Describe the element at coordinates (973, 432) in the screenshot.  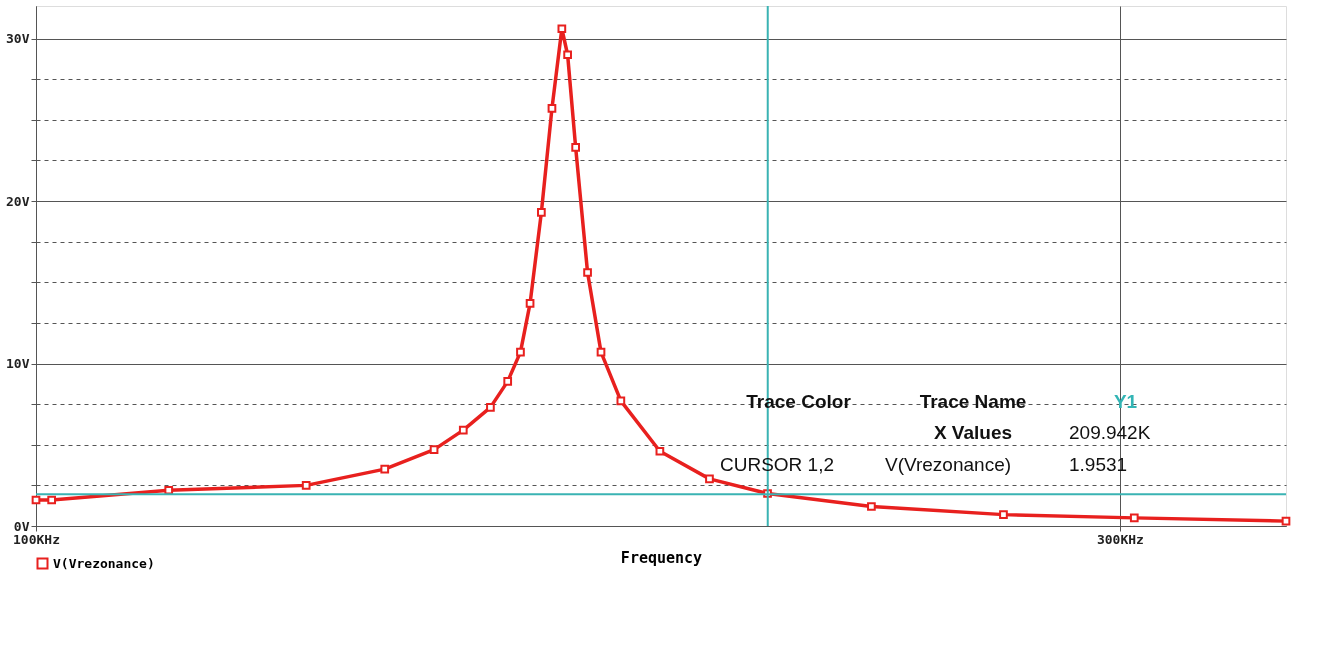
I see `annotation: X Values` at that location.